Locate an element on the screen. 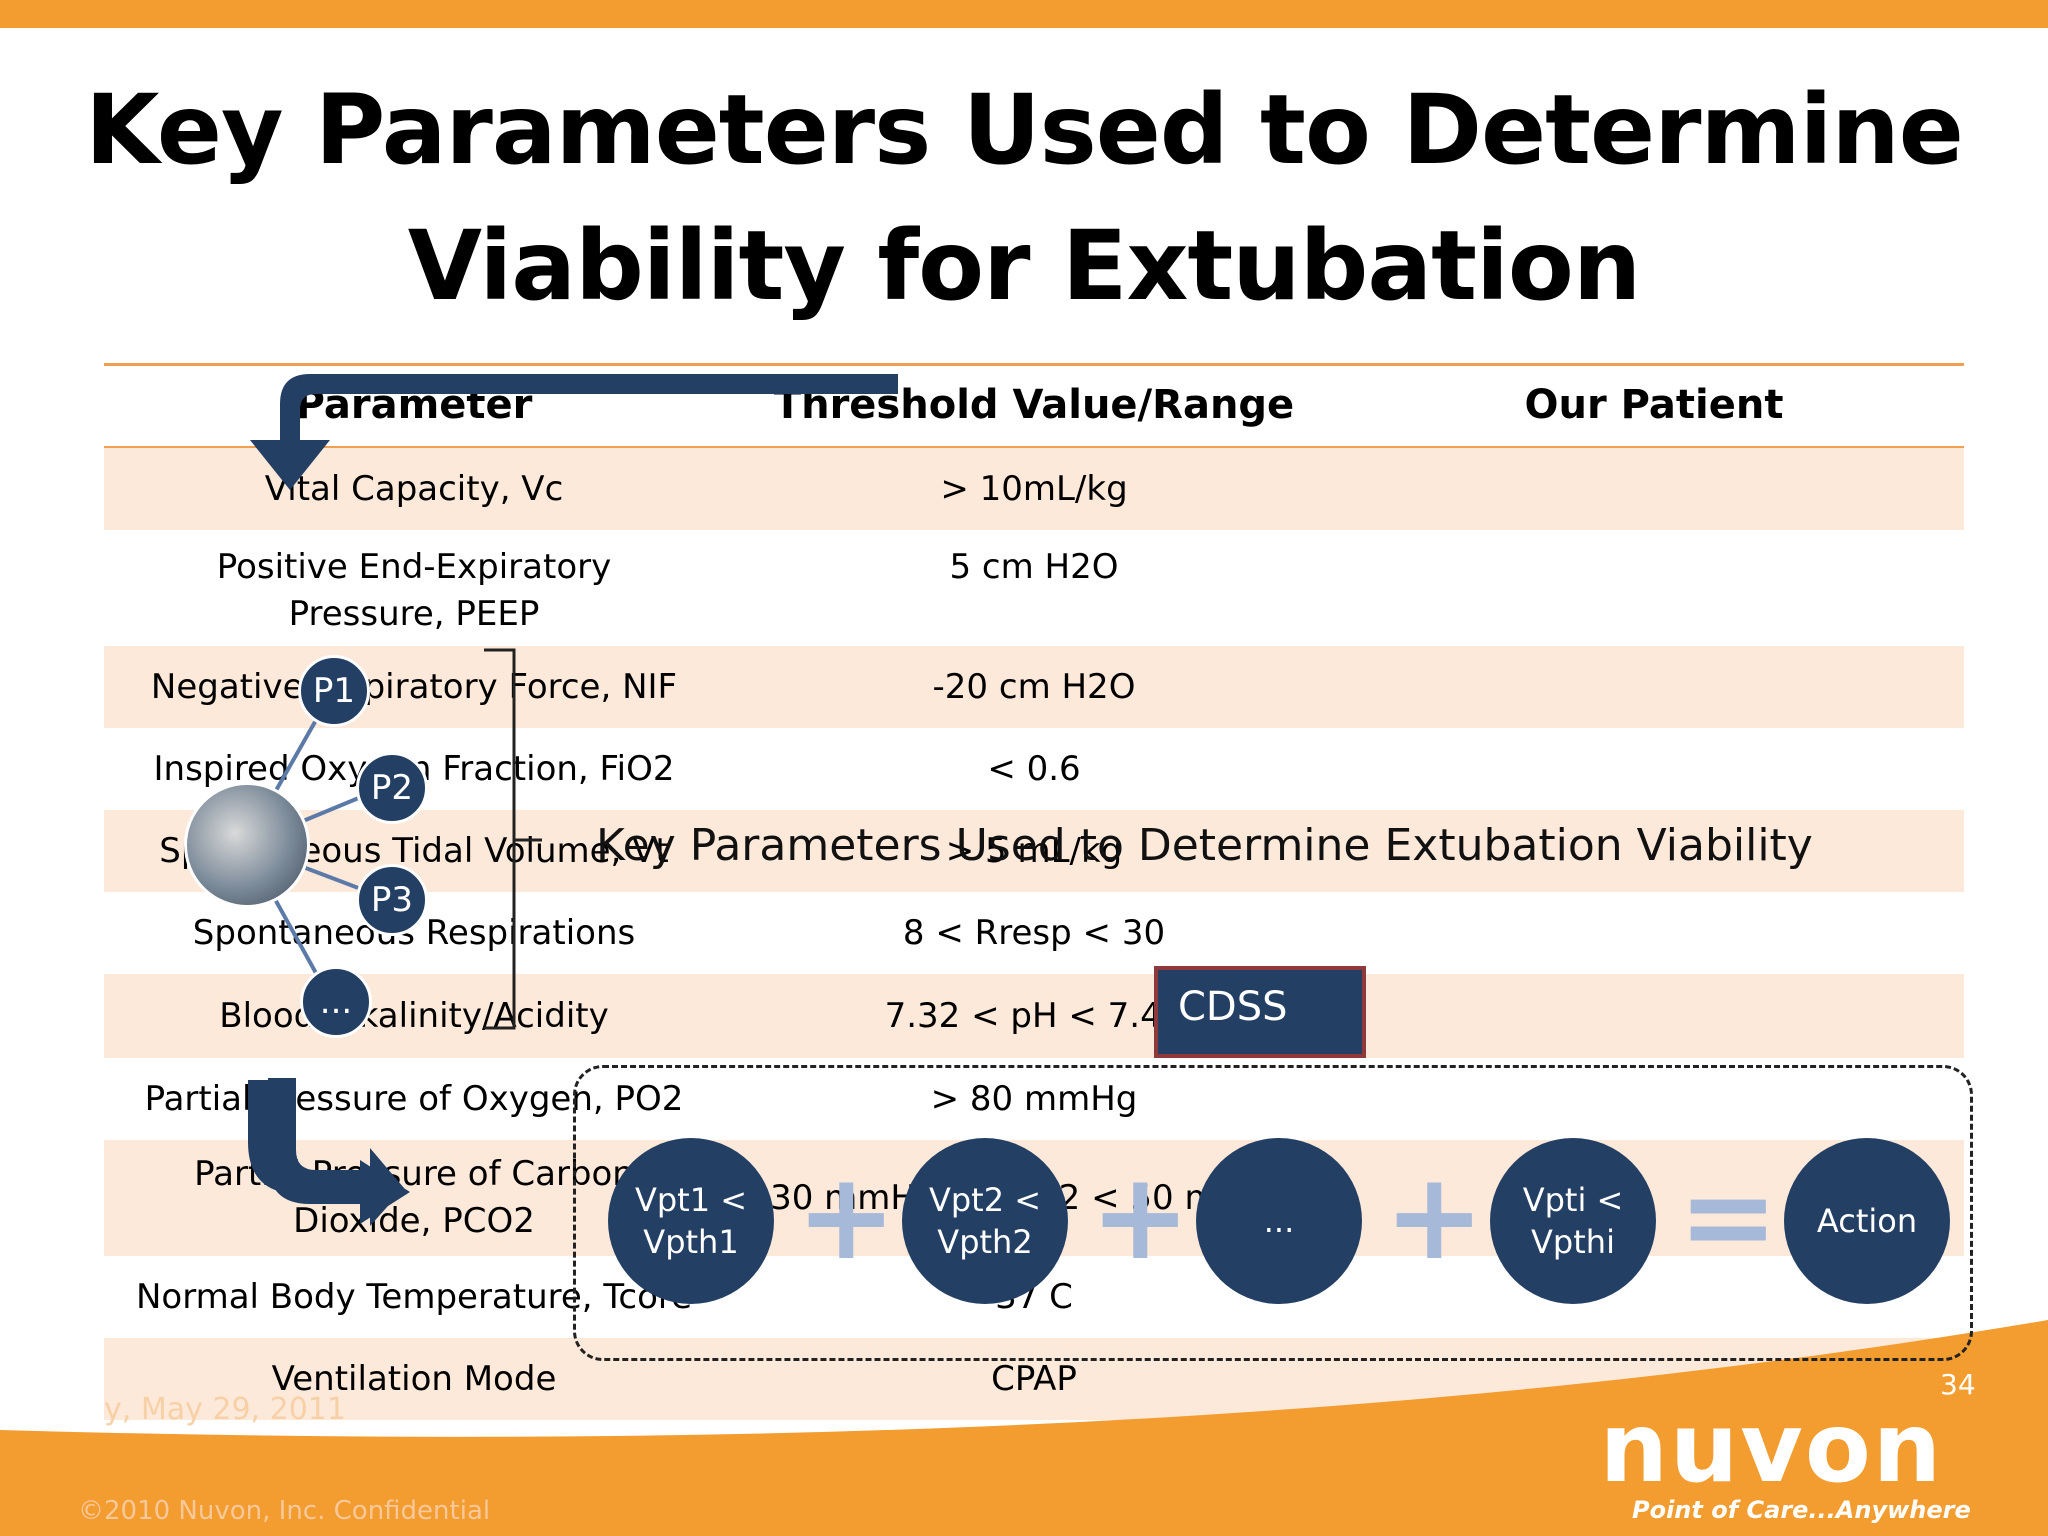  cdss-box: CDSS is located at coordinates (1260, 1012).